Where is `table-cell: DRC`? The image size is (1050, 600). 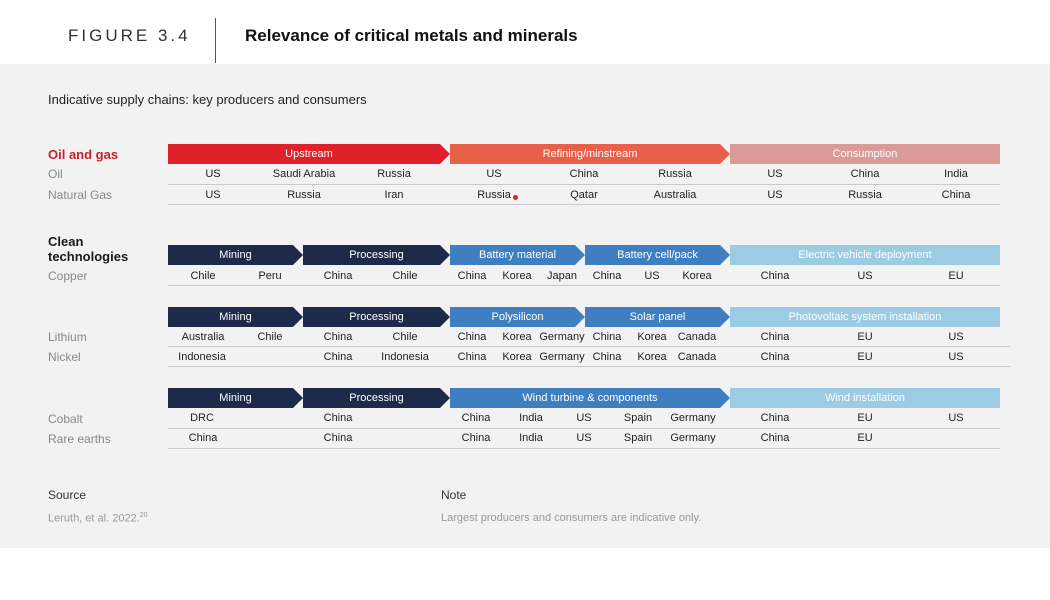 table-cell: DRC is located at coordinates (202, 418).